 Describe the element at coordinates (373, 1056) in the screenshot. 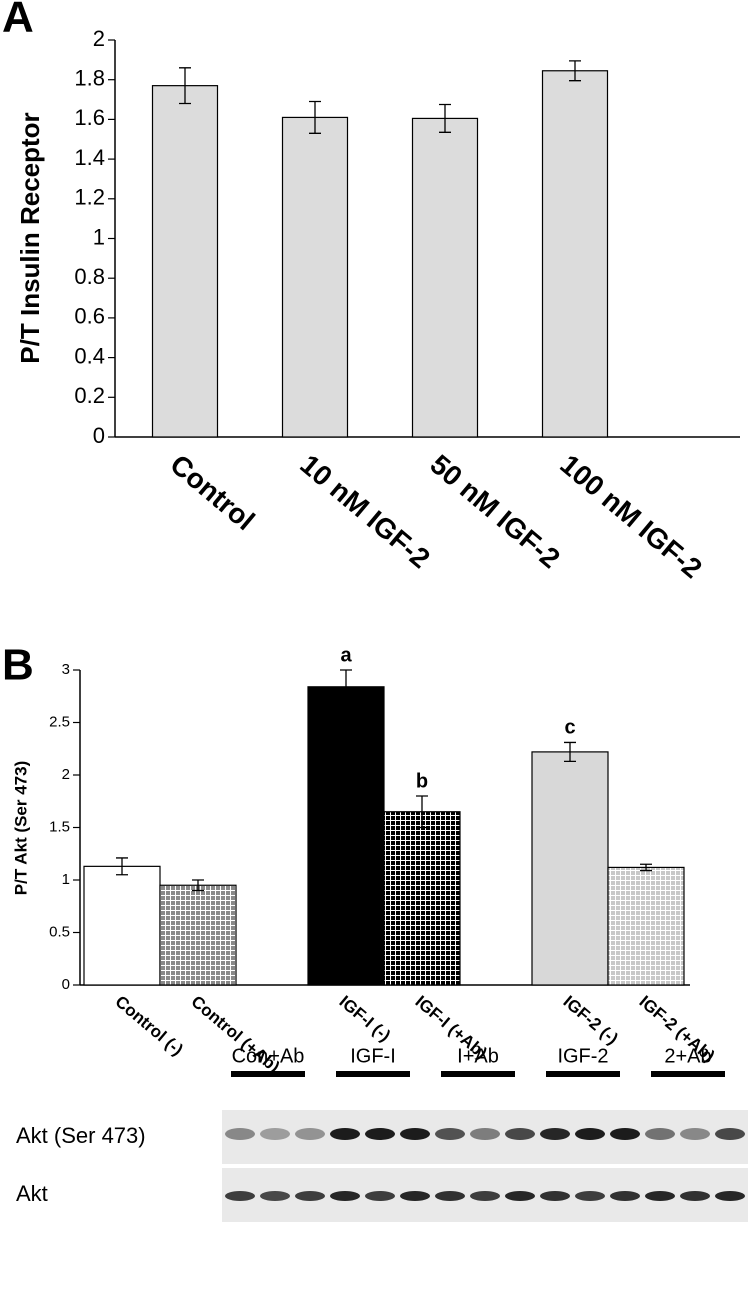

I see `lane-group-label: IGF-I` at that location.